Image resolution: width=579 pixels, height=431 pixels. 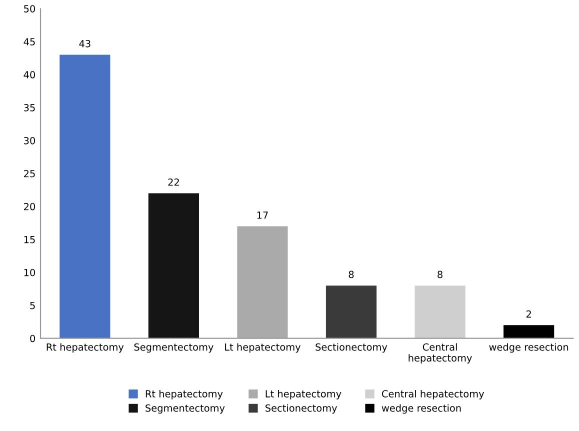 What do you see at coordinates (433, 395) in the screenshot?
I see `legend-label: Central hepatectomy` at bounding box center [433, 395].